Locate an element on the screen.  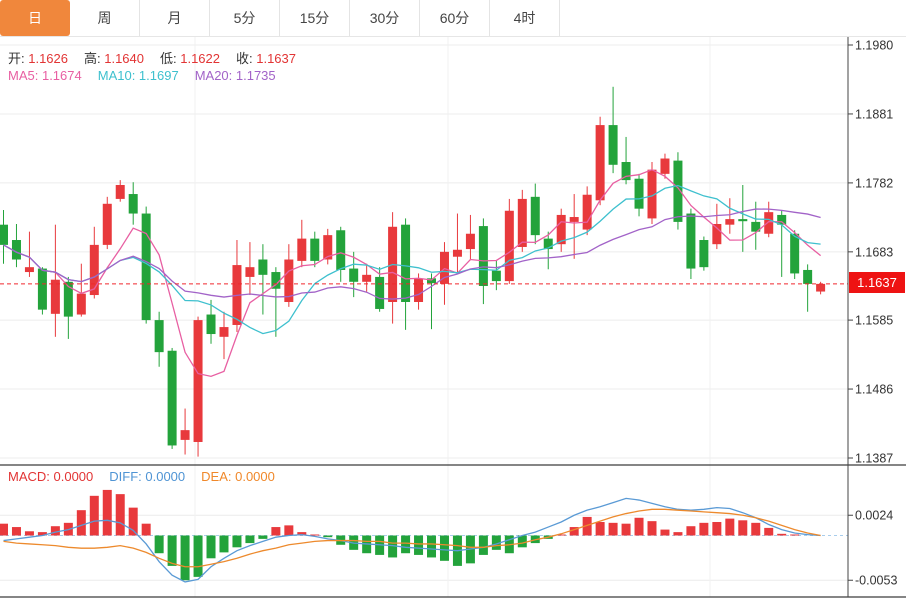
period-toolbar: 日周月 5分 15分 30分 60分 4时 is located at coordinates (453, 18).